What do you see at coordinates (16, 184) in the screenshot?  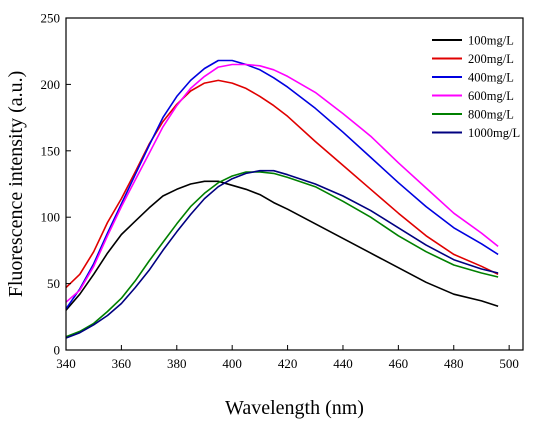 I see `y-axis-title: Fluorescence intensity (a.u.)` at bounding box center [16, 184].